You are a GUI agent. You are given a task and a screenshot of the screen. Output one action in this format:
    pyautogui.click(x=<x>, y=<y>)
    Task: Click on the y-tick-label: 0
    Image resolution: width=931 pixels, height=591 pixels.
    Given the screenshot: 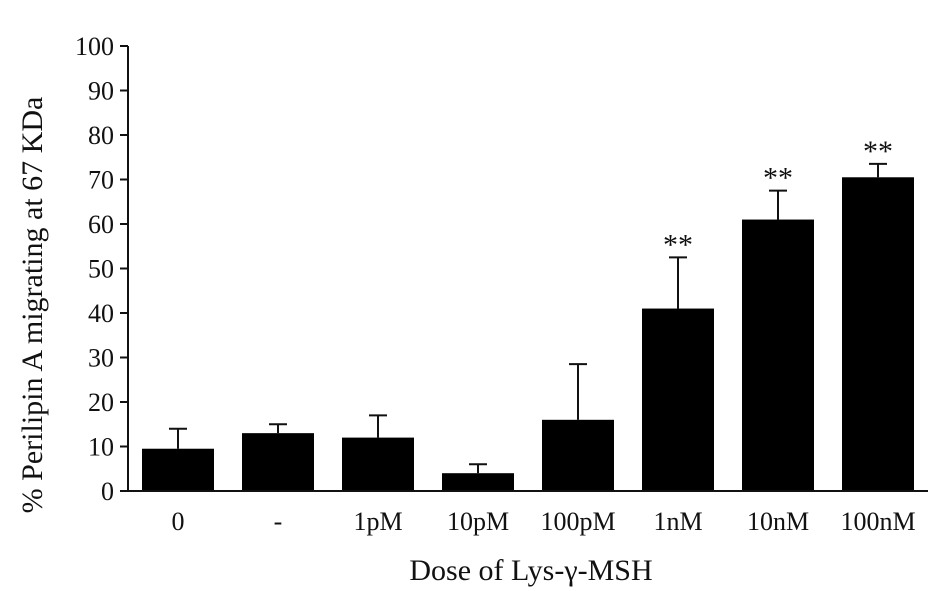 What is the action you would take?
    pyautogui.click(x=107, y=491)
    